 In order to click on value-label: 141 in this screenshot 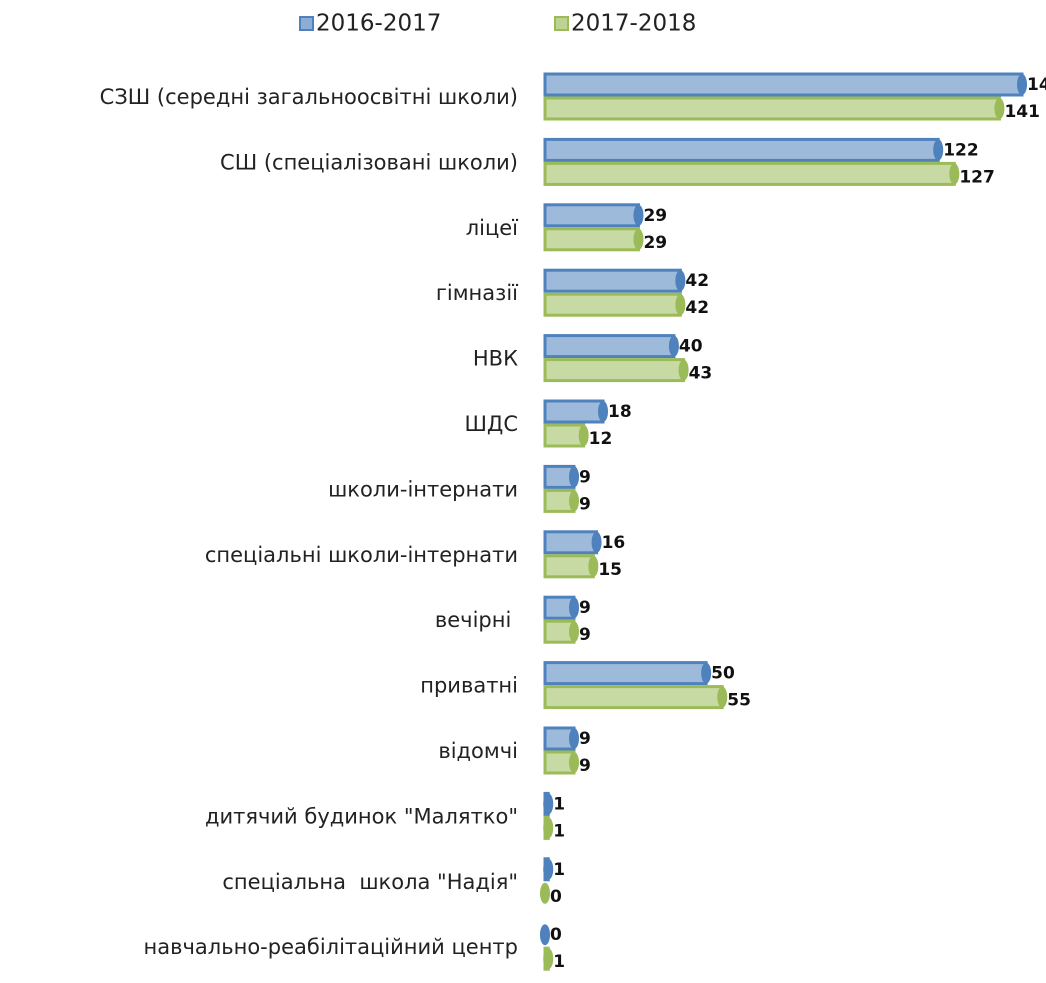, I will do `click(1022, 112)`.